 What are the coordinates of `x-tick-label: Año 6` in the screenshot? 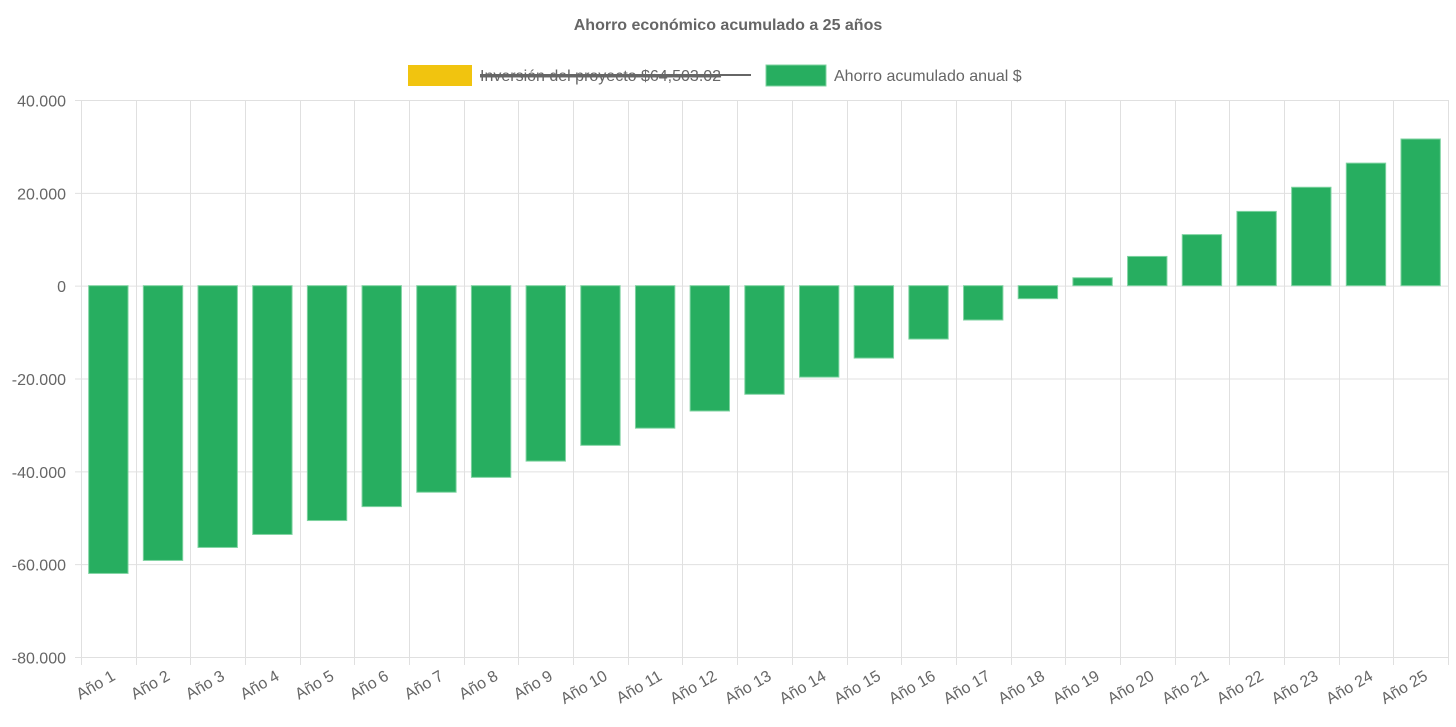 It's located at (369, 686).